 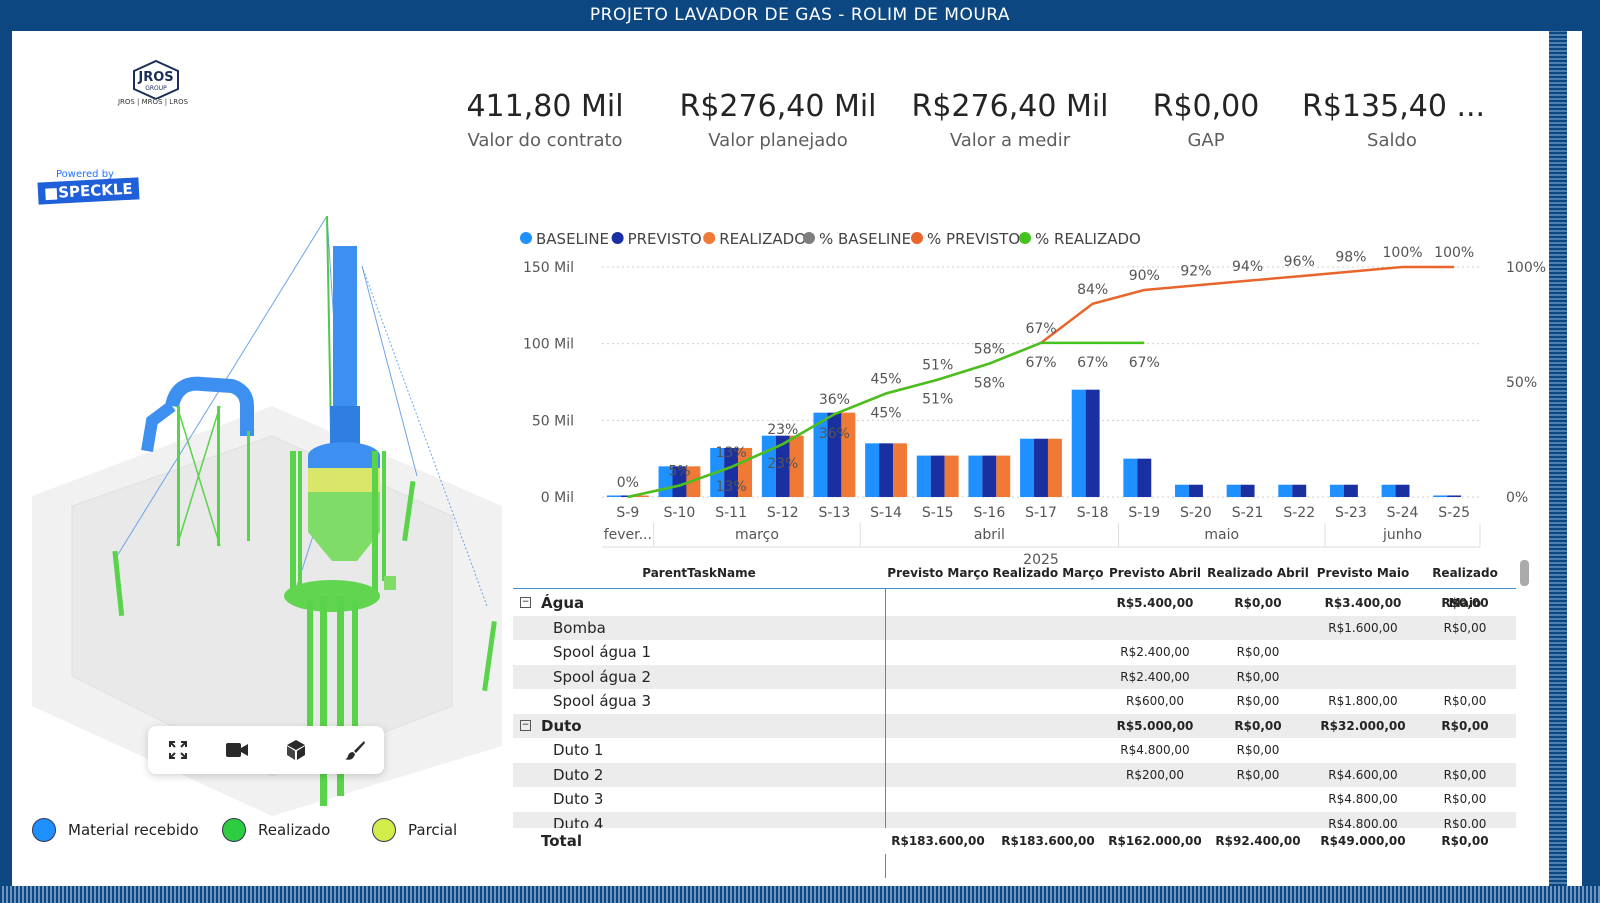 I want to click on row-label: Duto 1, so click(x=578, y=750).